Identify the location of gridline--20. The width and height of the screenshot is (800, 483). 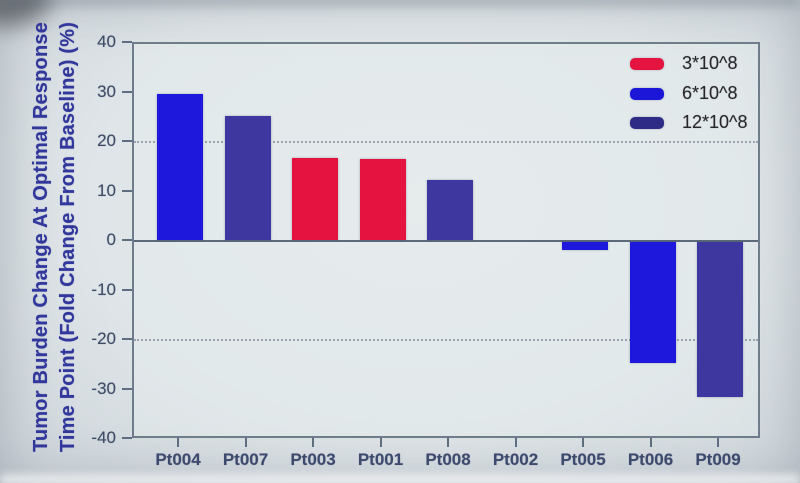
(446, 340).